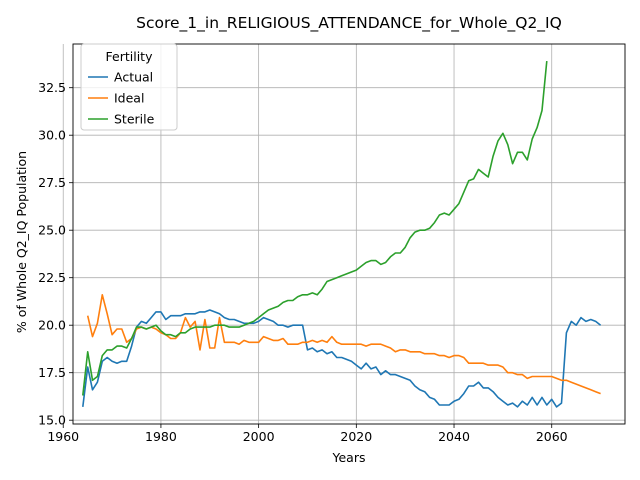 Image resolution: width=640 pixels, height=480 pixels. I want to click on x-tick-label: 2000, so click(259, 436).